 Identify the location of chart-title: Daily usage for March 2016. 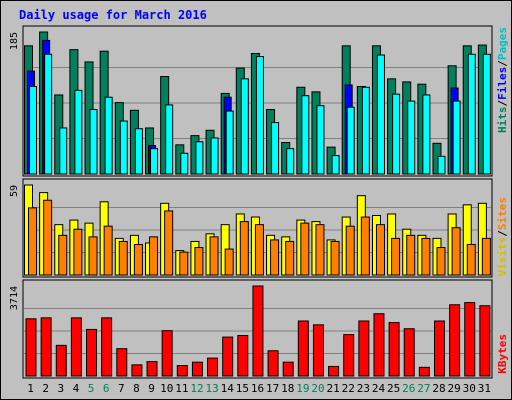
(113, 15).